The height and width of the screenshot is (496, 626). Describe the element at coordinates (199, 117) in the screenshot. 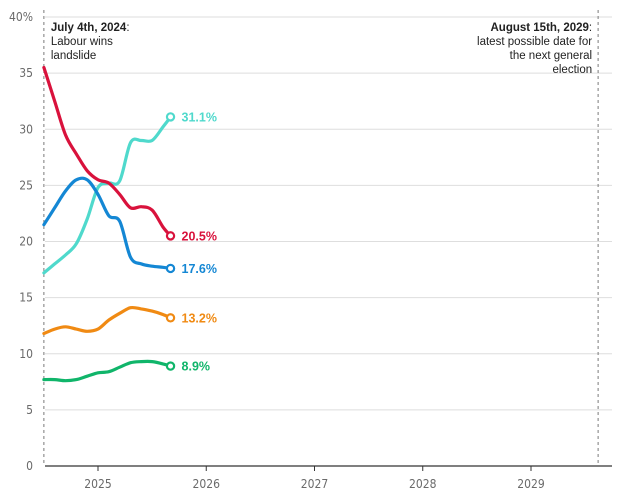

I see `end-label-reform-uk: 31.1%` at that location.